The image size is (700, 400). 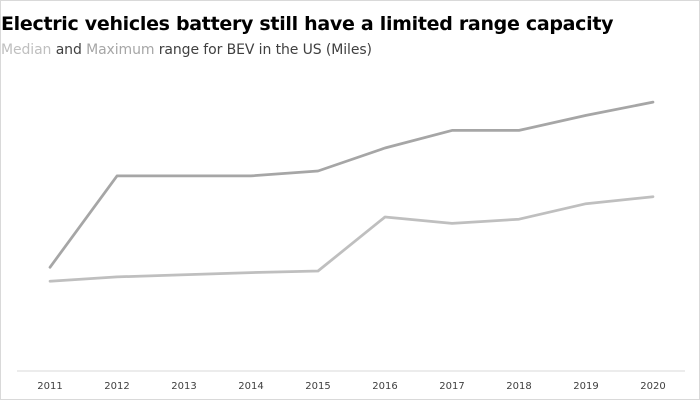 What do you see at coordinates (250, 386) in the screenshot?
I see `x-tick-label: 2014` at bounding box center [250, 386].